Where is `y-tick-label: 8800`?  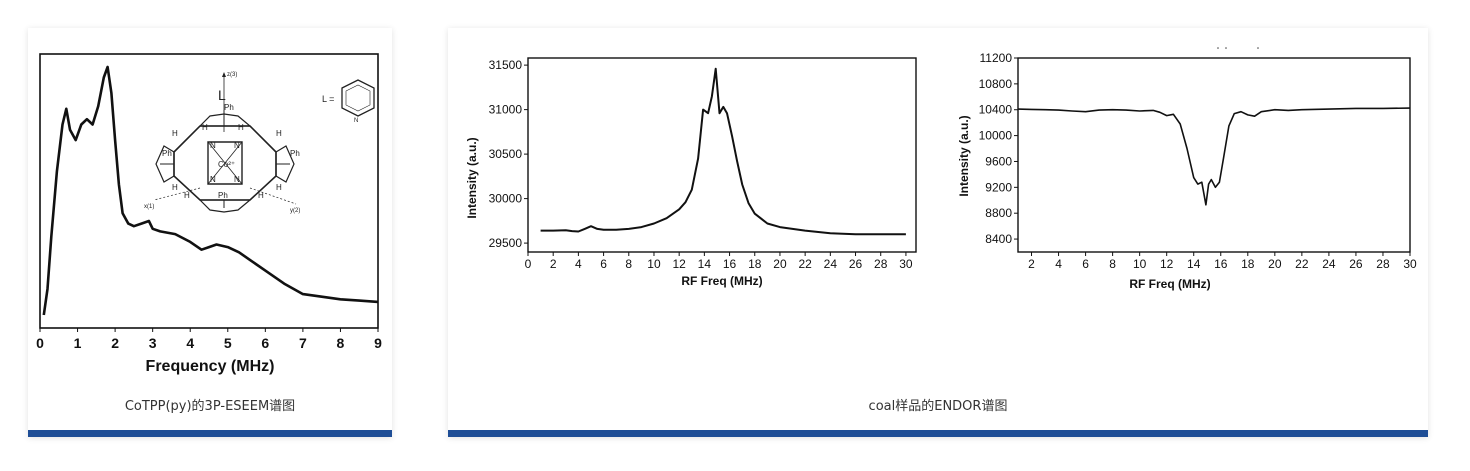 y-tick-label: 8800 is located at coordinates (998, 213).